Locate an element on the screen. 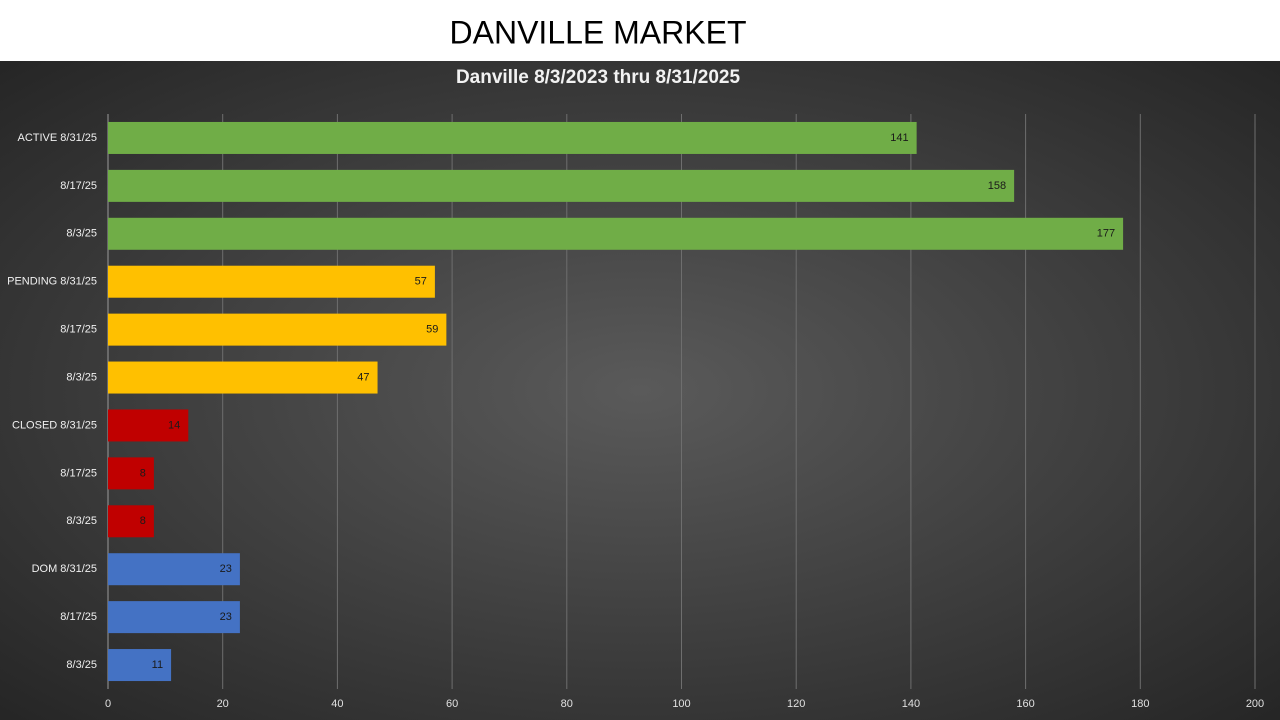 This screenshot has height=720, width=1280. value-label: 57 is located at coordinates (421, 282).